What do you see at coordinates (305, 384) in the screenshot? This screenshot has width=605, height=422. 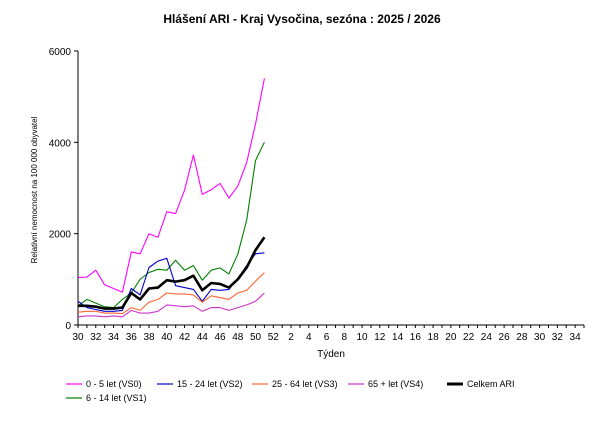 I see `legend-label: 25 - 64 let (VS3)` at bounding box center [305, 384].